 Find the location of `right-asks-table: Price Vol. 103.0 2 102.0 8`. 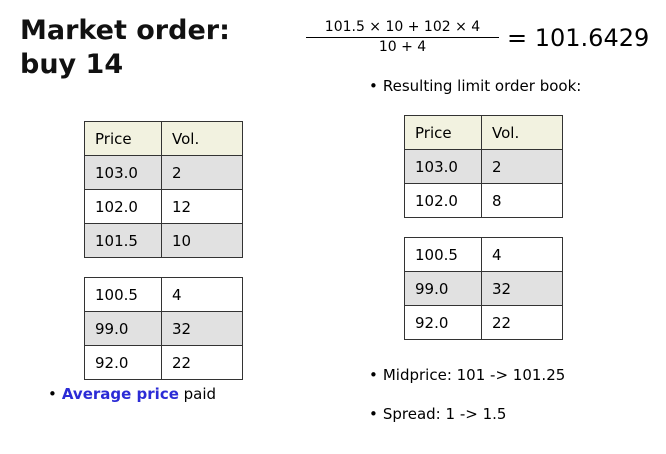

right-asks-table: Price Vol. 103.0 2 102.0 8 is located at coordinates (483, 166).